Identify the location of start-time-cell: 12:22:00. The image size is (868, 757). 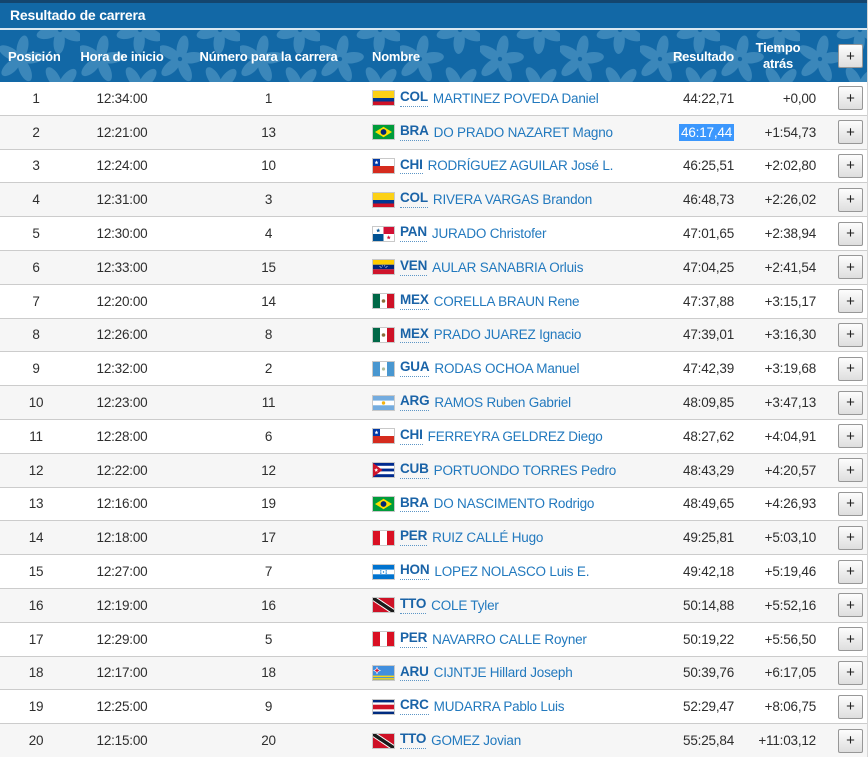
(122, 470).